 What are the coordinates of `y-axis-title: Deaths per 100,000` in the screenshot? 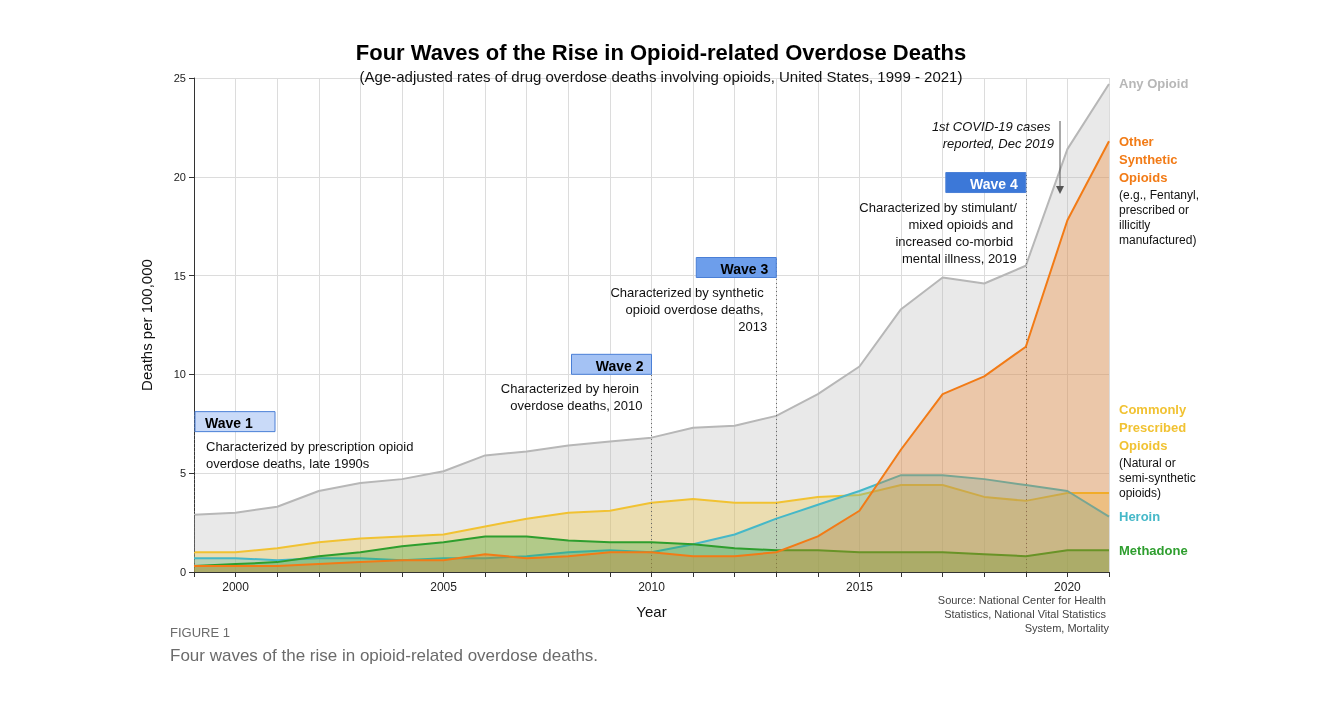 It's located at (146, 325).